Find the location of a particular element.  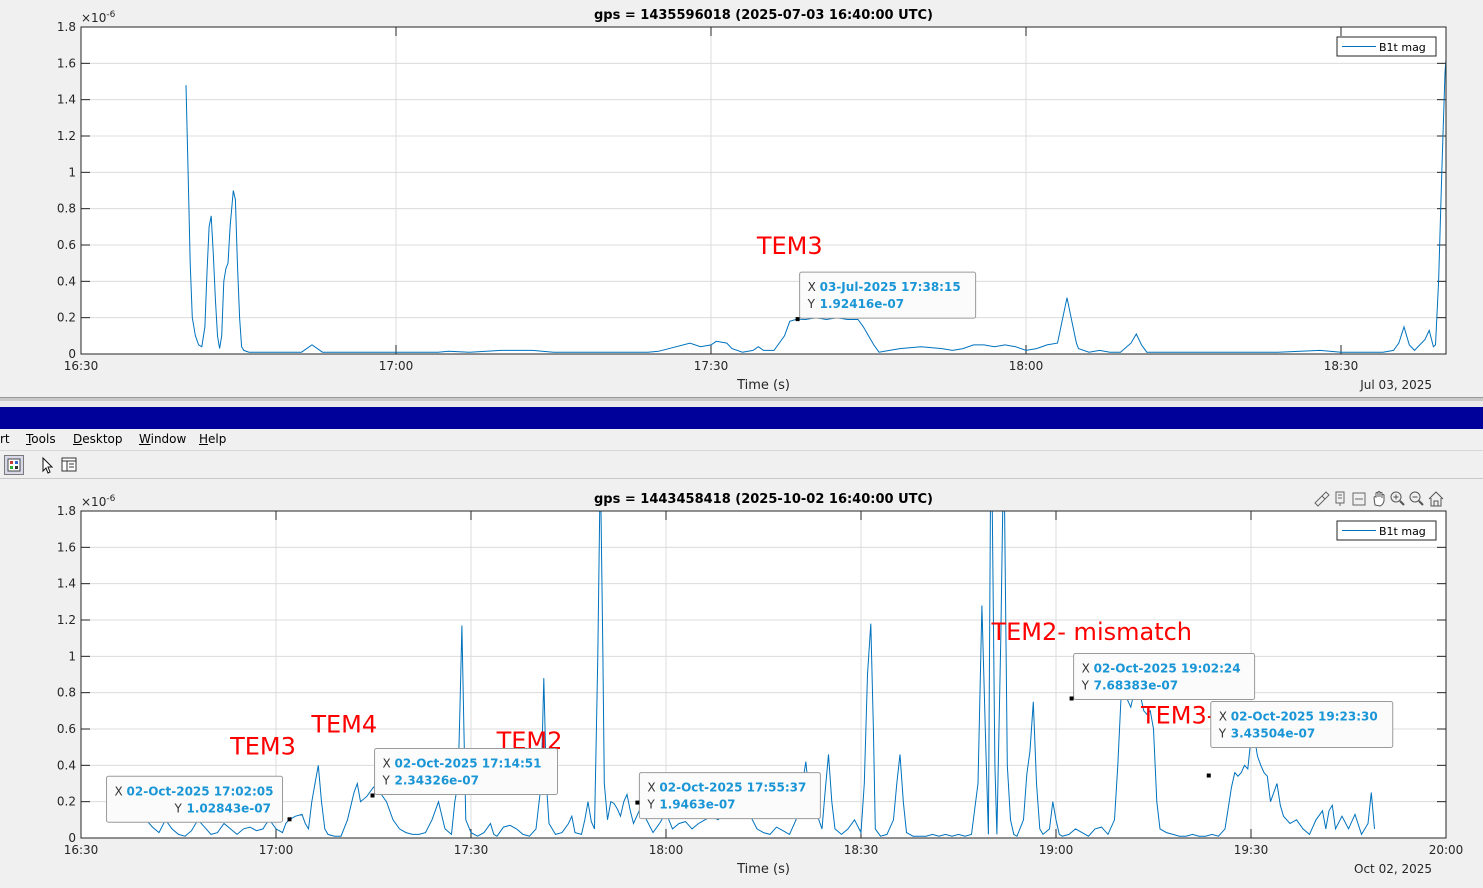

y-tick-label: 0.8 is located at coordinates (66, 693).